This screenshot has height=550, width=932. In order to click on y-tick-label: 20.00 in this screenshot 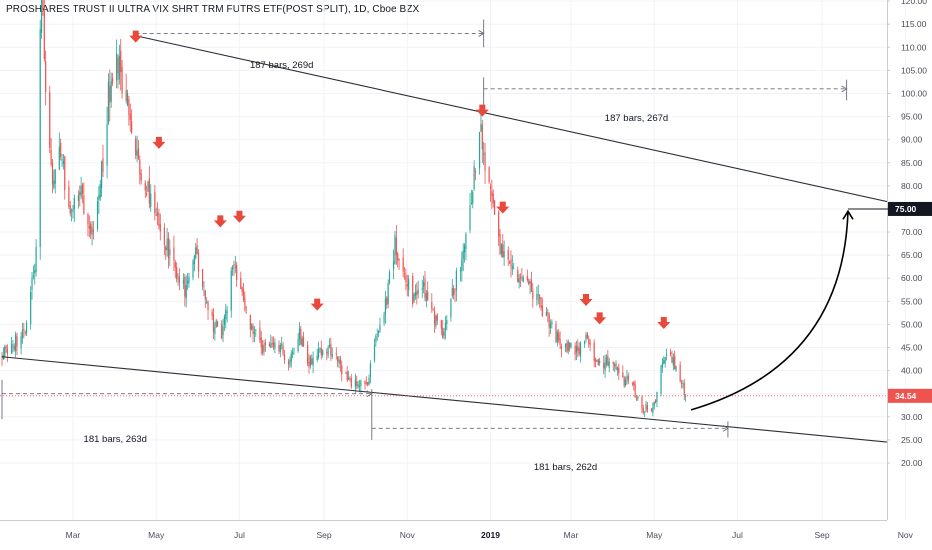, I will do `click(912, 463)`.